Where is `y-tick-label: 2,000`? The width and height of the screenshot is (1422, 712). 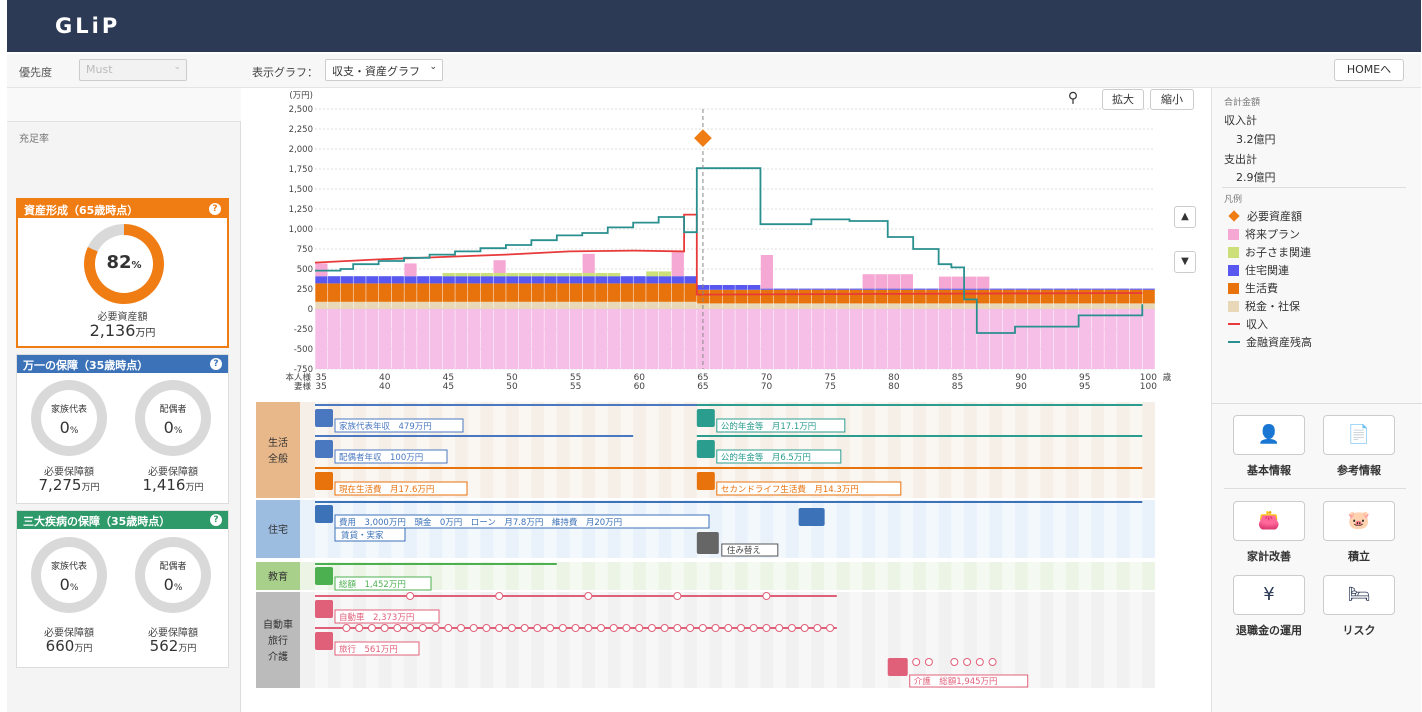 y-tick-label: 2,000 is located at coordinates (301, 150).